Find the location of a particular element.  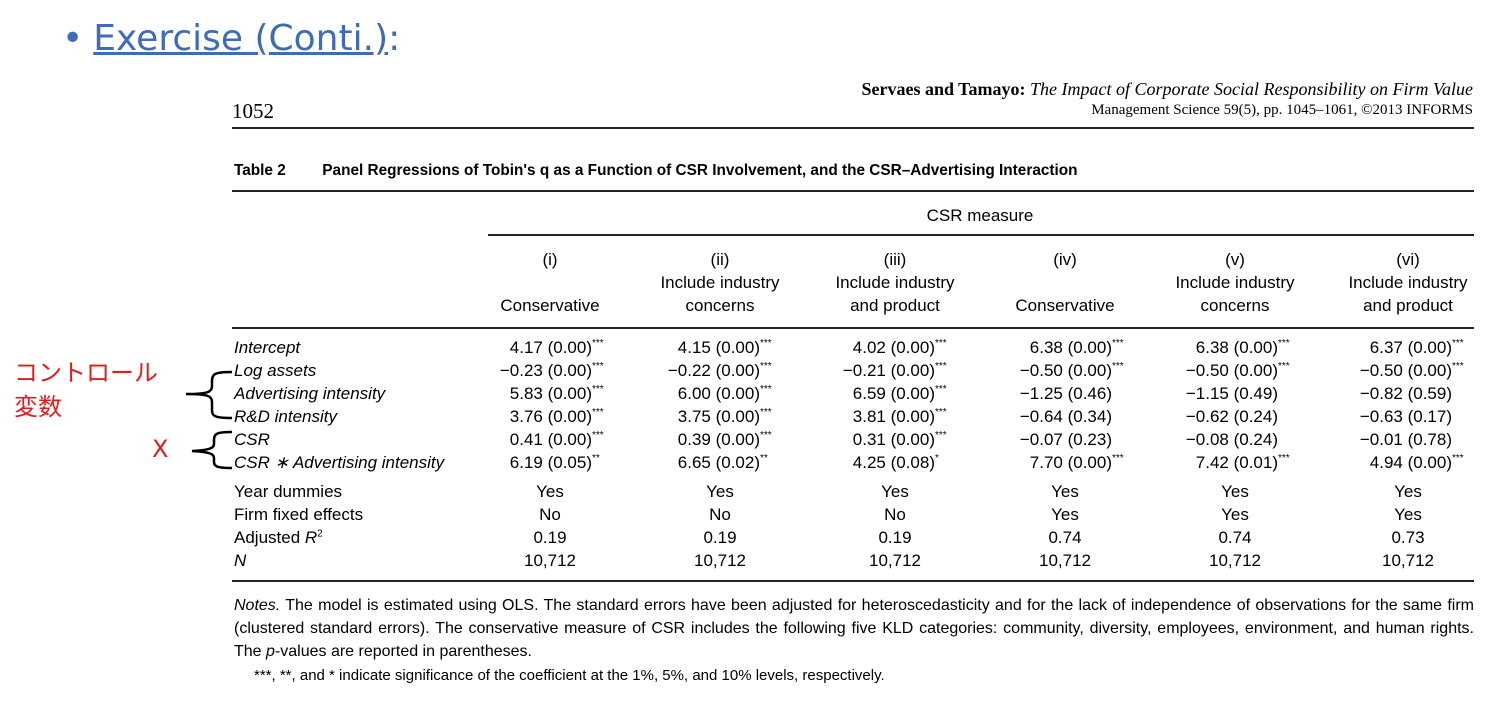

row-label: R&D intensity is located at coordinates (285, 416).